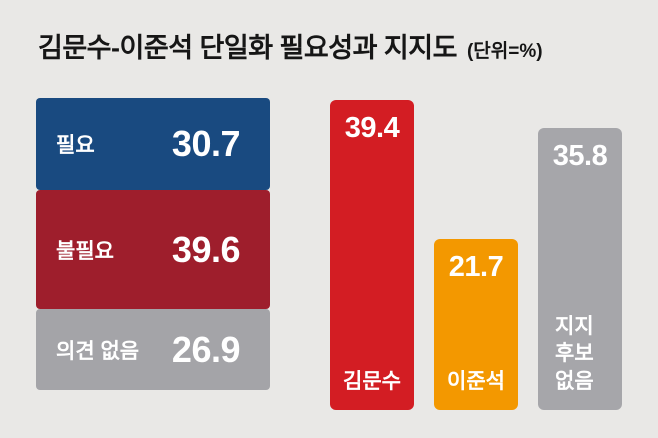  What do you see at coordinates (153, 249) in the screenshot?
I see `necessity-bar-unnecessary: 불필요 39.6` at bounding box center [153, 249].